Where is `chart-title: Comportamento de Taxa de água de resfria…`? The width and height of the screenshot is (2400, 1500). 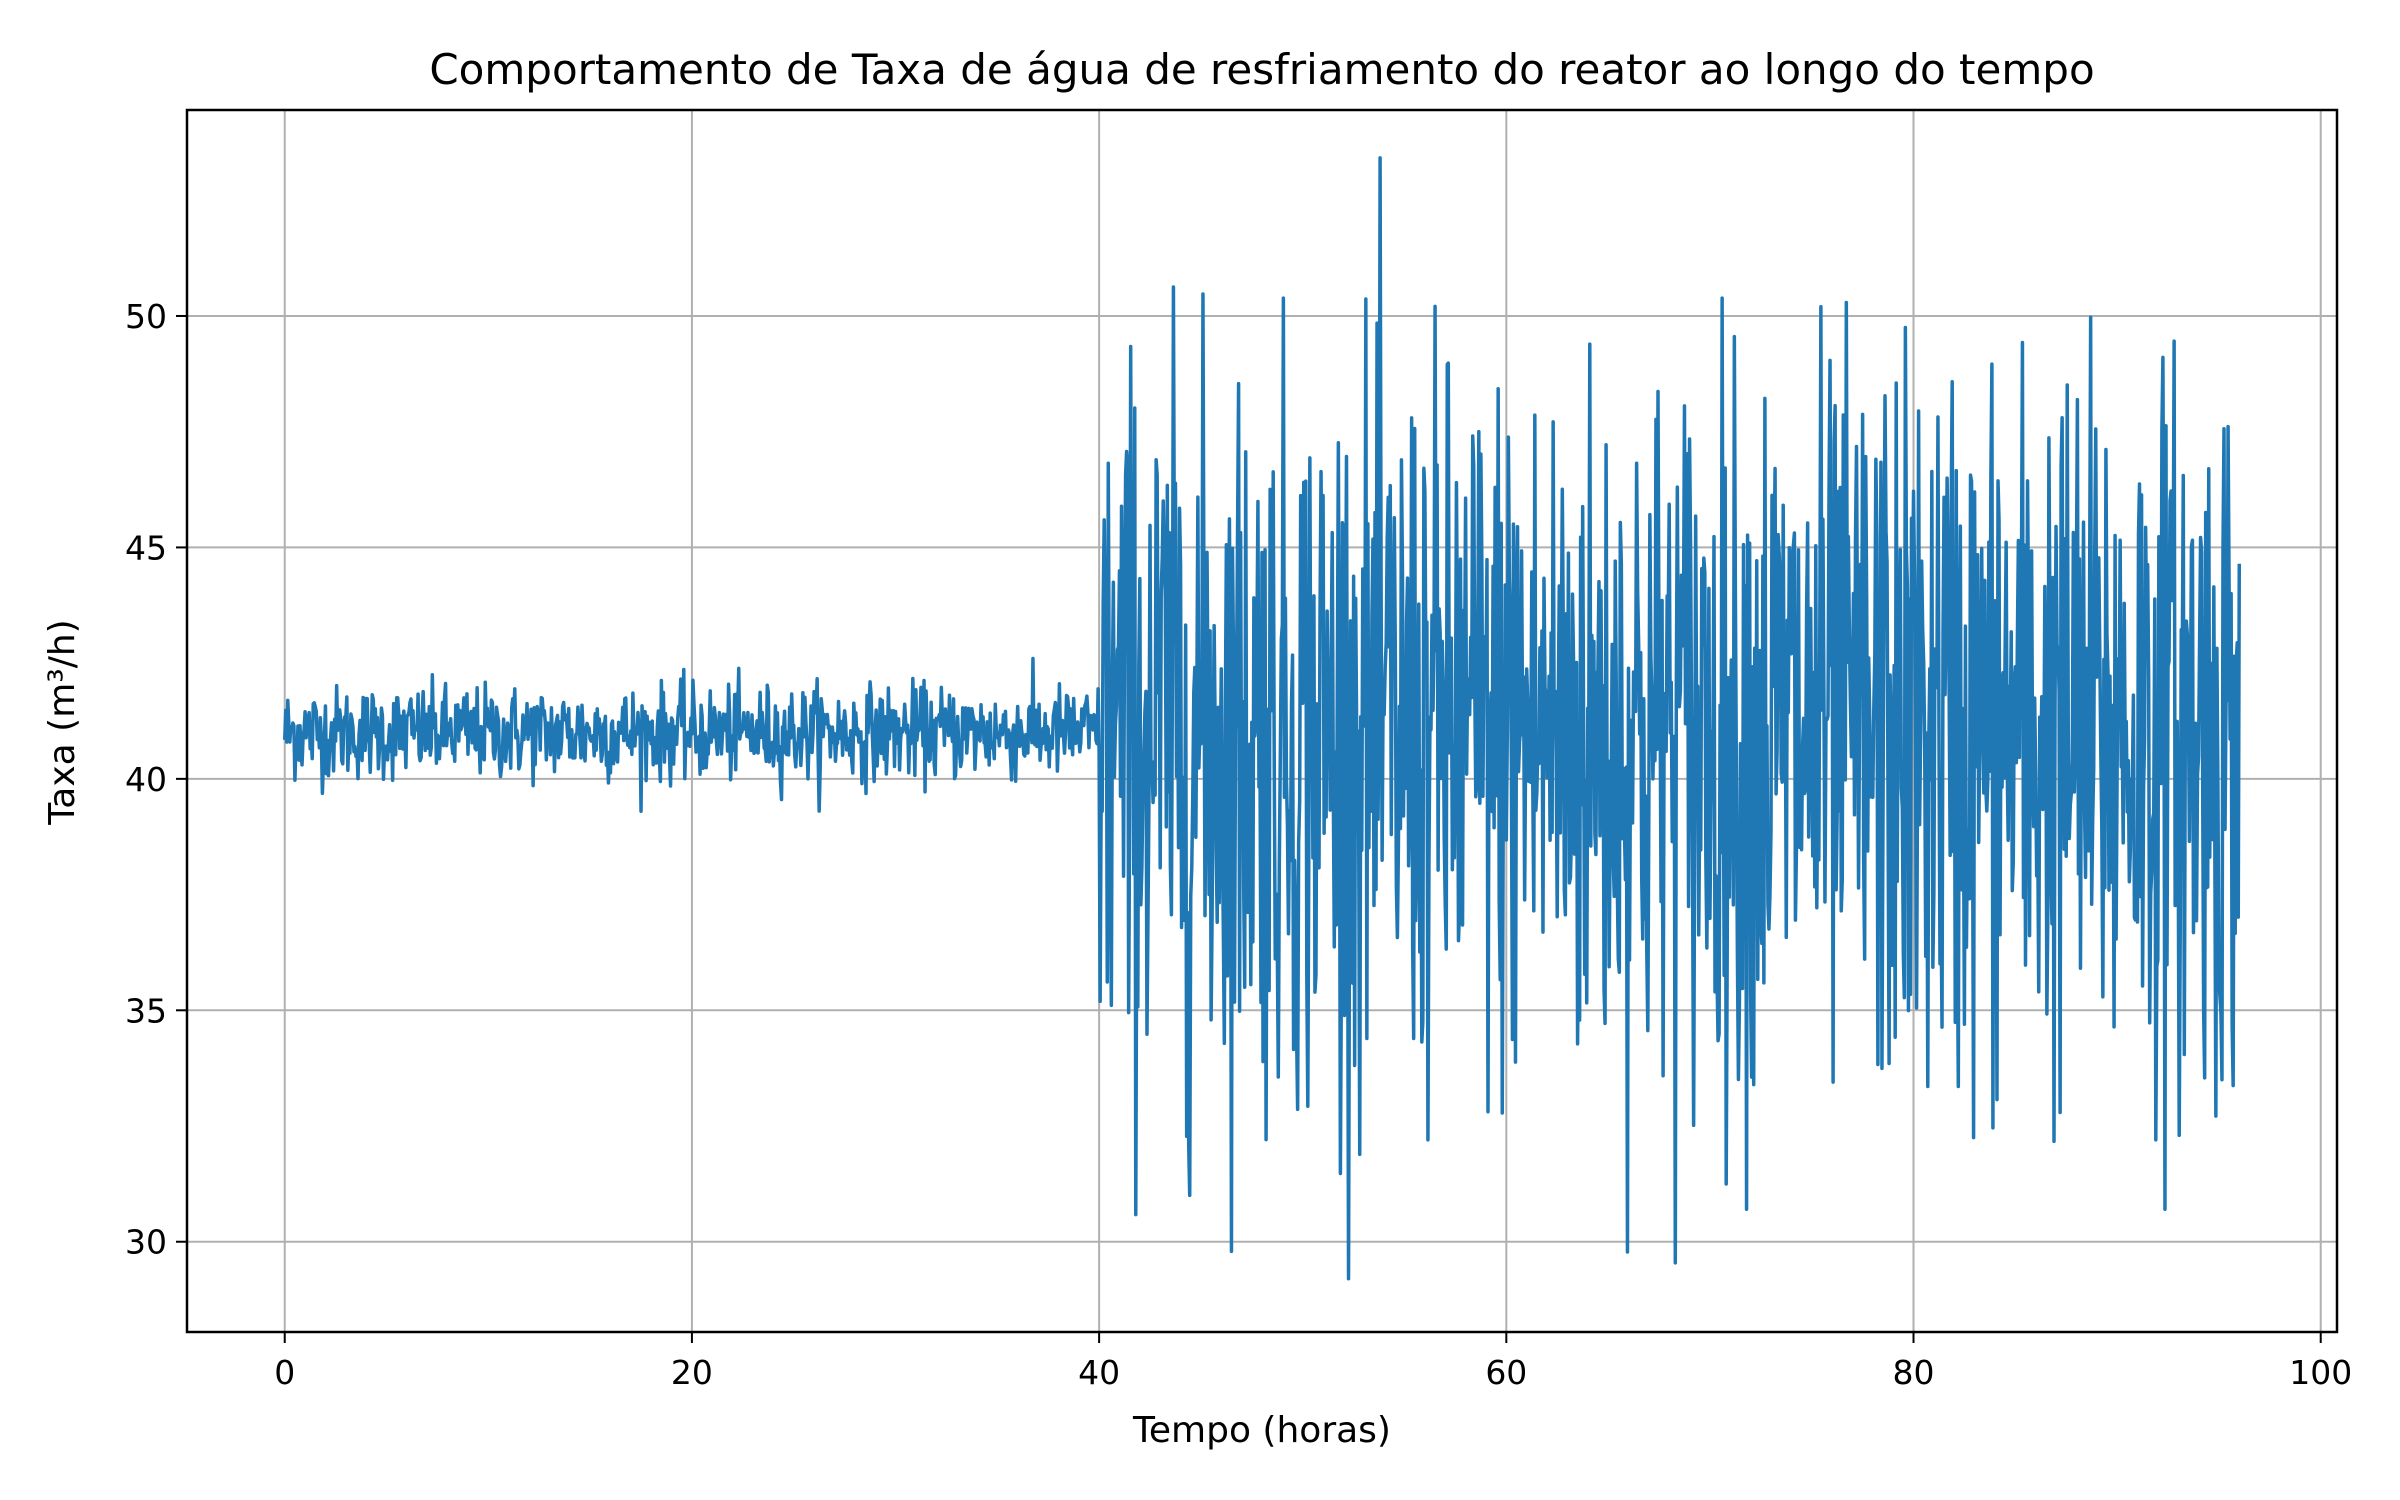 chart-title: Comportamento de Taxa de água de resfria… is located at coordinates (1261, 69).